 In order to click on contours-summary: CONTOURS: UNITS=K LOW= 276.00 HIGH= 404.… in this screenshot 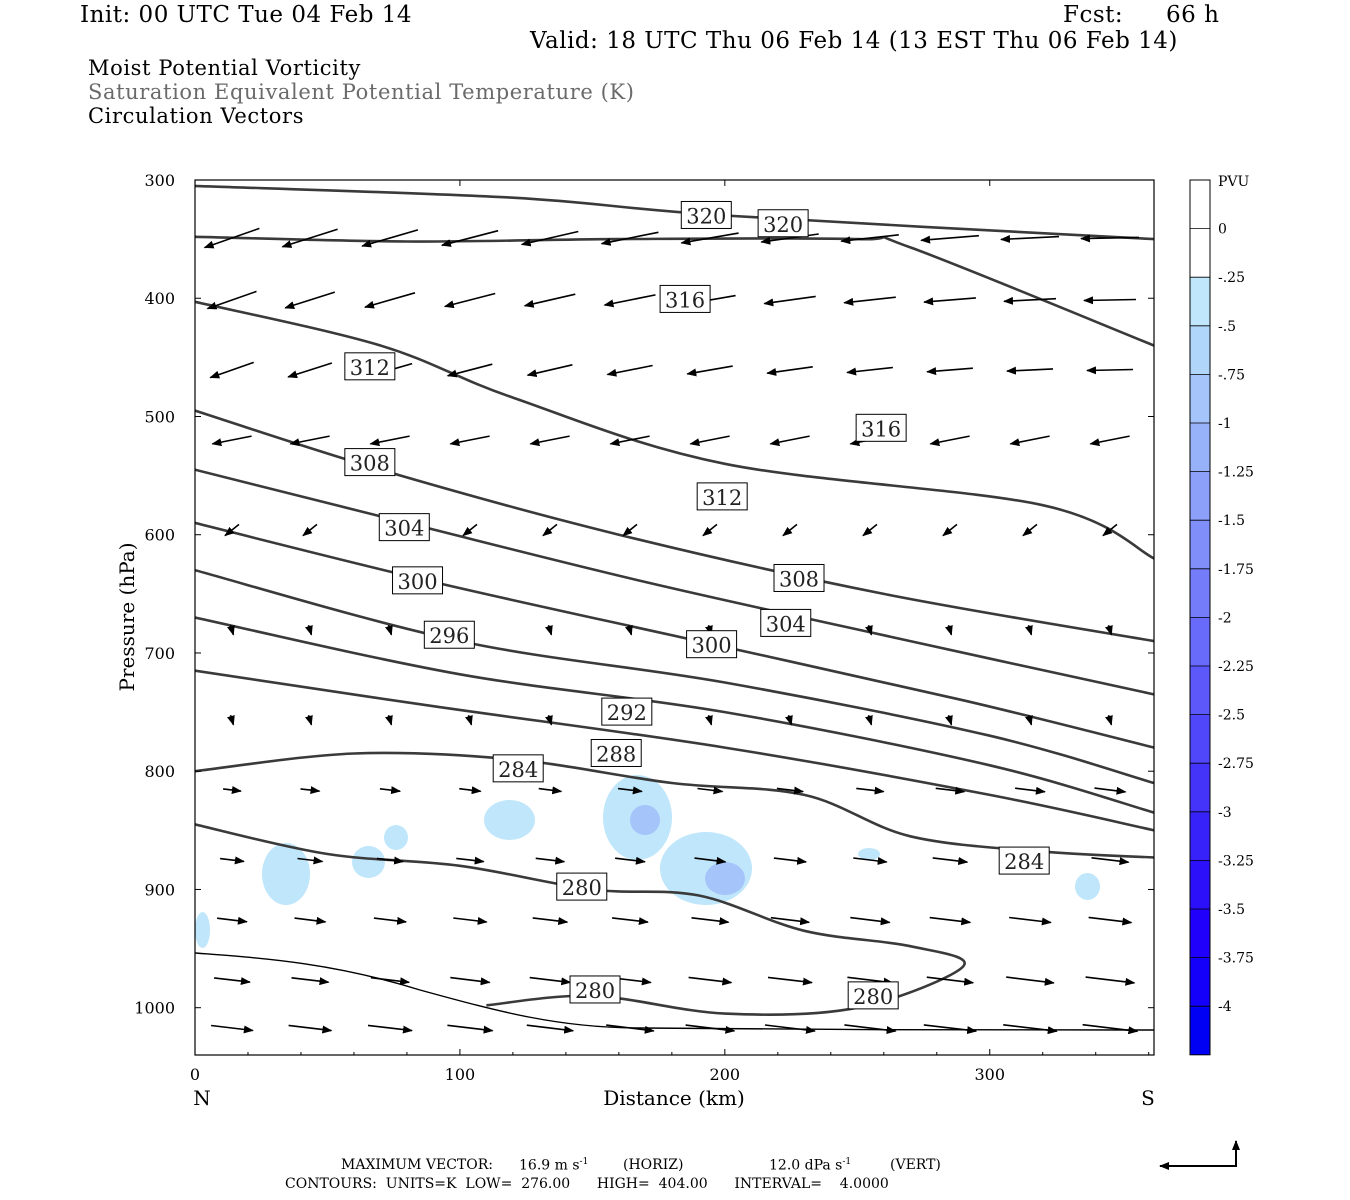, I will do `click(587, 1184)`.